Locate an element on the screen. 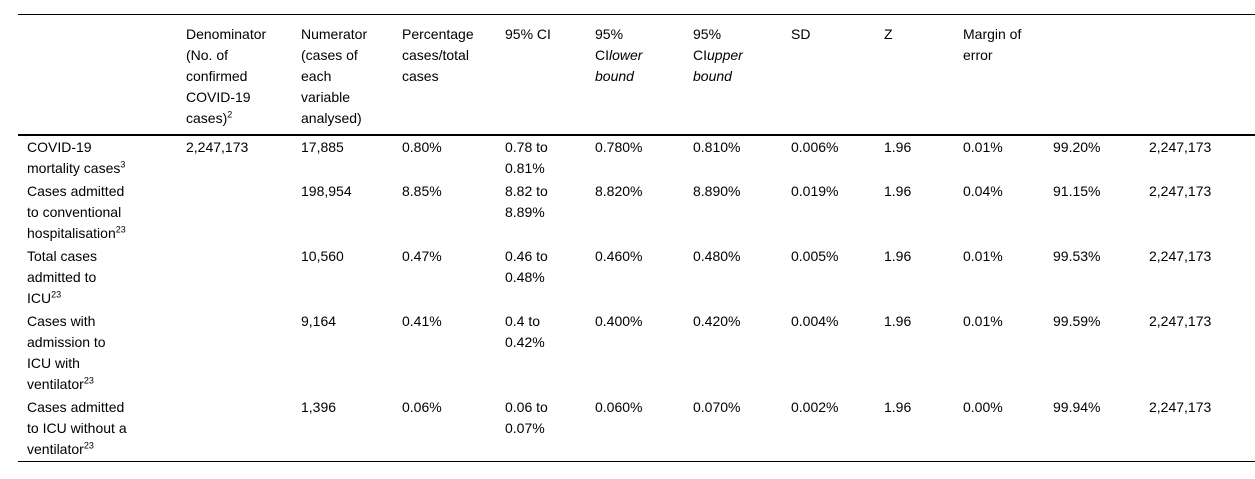 The width and height of the screenshot is (1255, 479). cell-margin-of-error: 0.04% is located at coordinates (983, 191).